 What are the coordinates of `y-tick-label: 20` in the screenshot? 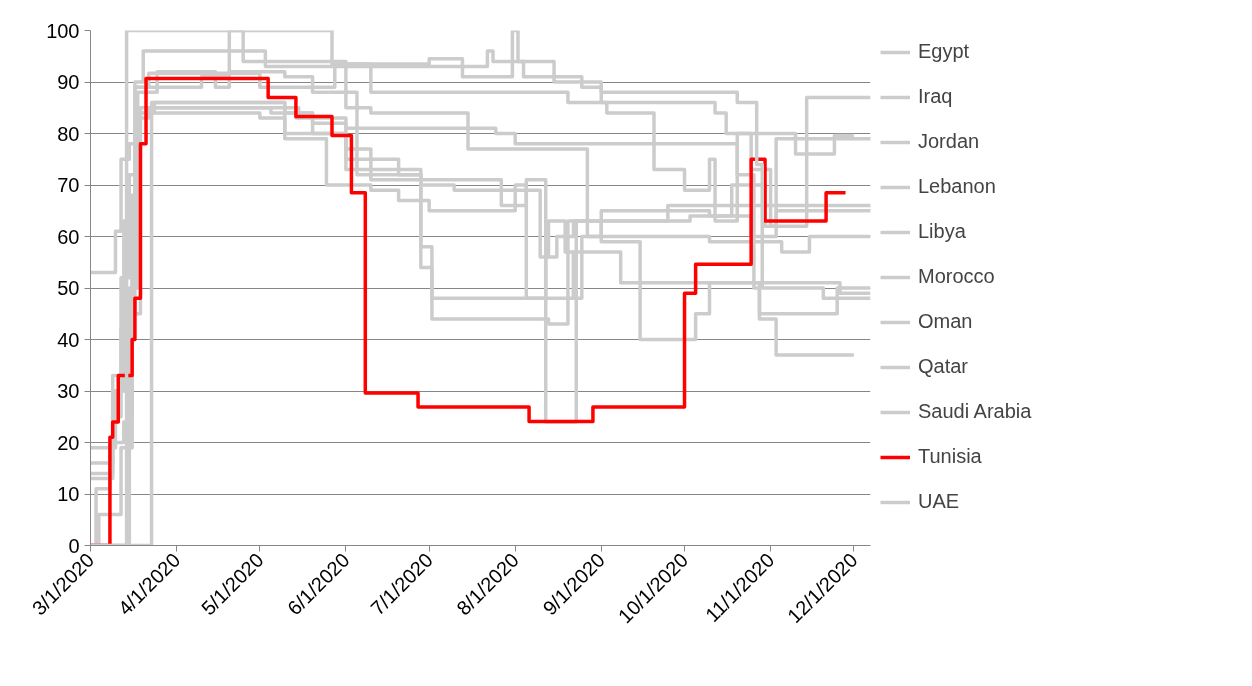 It's located at (68, 442).